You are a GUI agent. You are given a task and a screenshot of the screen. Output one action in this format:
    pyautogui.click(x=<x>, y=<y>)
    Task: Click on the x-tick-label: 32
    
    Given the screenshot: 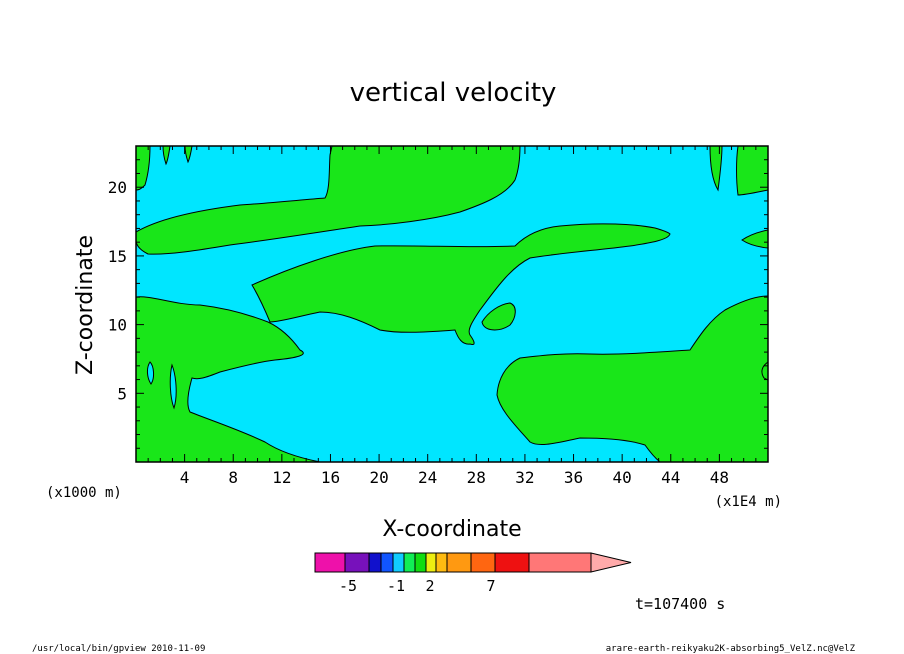 What is the action you would take?
    pyautogui.click(x=524, y=477)
    